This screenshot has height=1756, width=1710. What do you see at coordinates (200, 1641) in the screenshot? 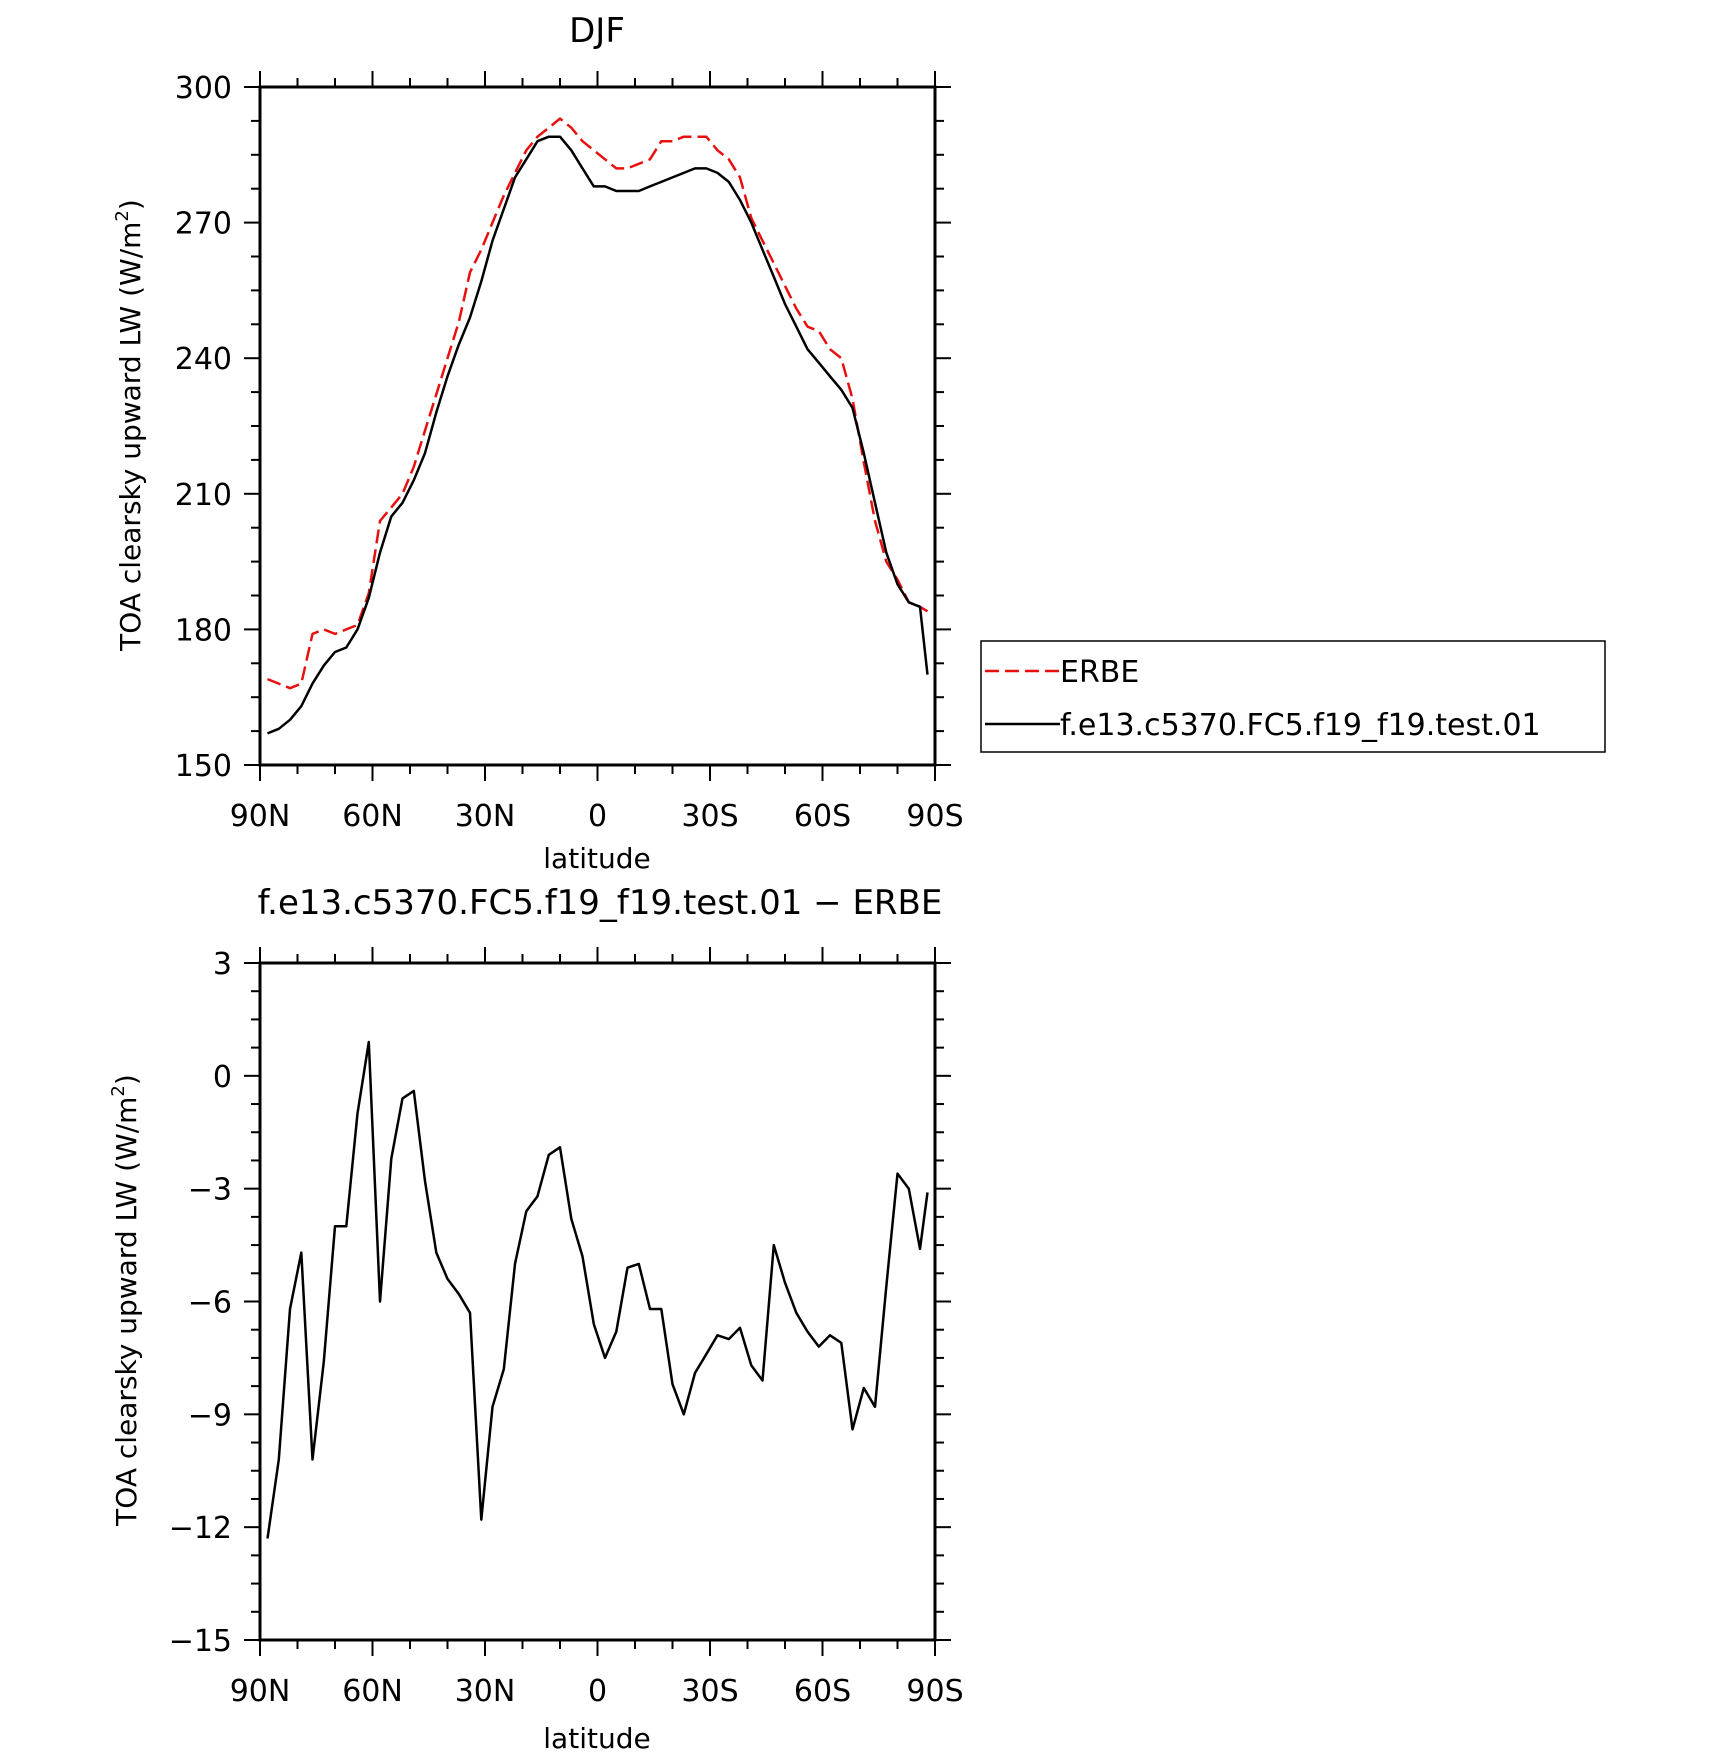
I see `y-tick-label: −15` at bounding box center [200, 1641].